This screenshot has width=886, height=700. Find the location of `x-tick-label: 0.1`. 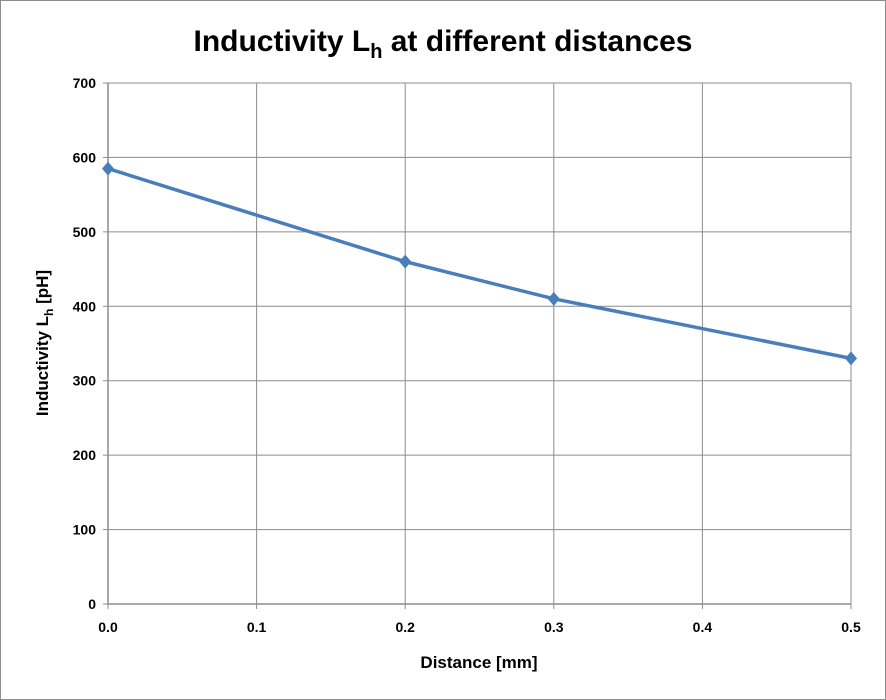

x-tick-label: 0.1 is located at coordinates (257, 627).